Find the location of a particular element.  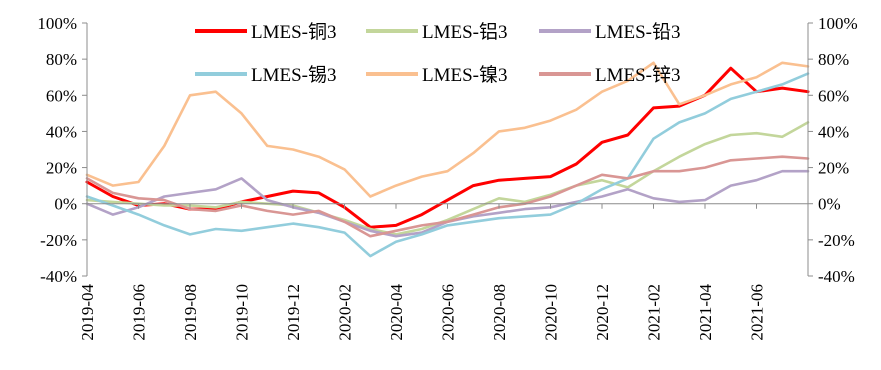

y-tick-label-left: 100% is located at coordinates (57, 23).